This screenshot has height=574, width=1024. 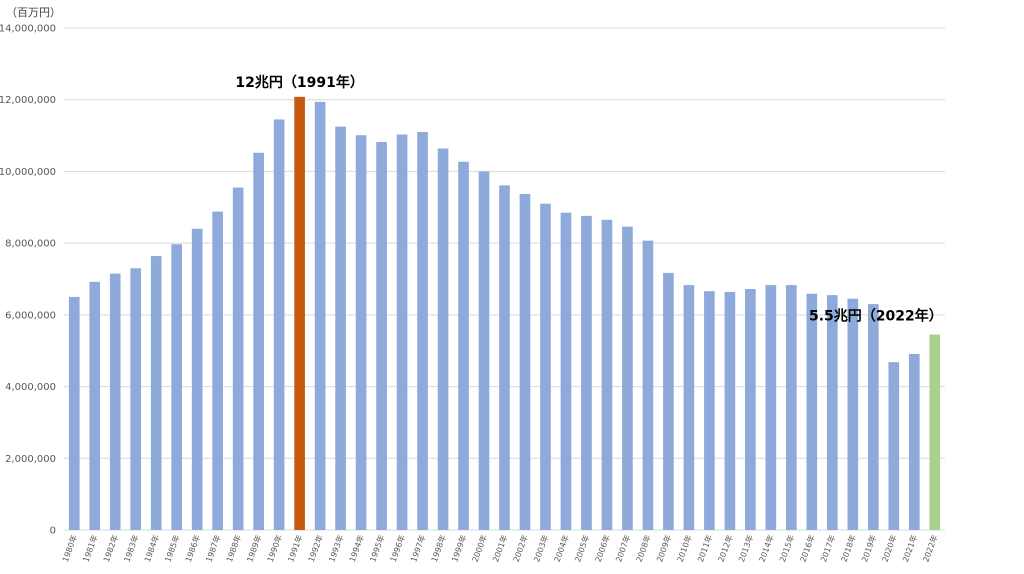 What do you see at coordinates (151, 548) in the screenshot?
I see `x-tick-label: 1984年` at bounding box center [151, 548].